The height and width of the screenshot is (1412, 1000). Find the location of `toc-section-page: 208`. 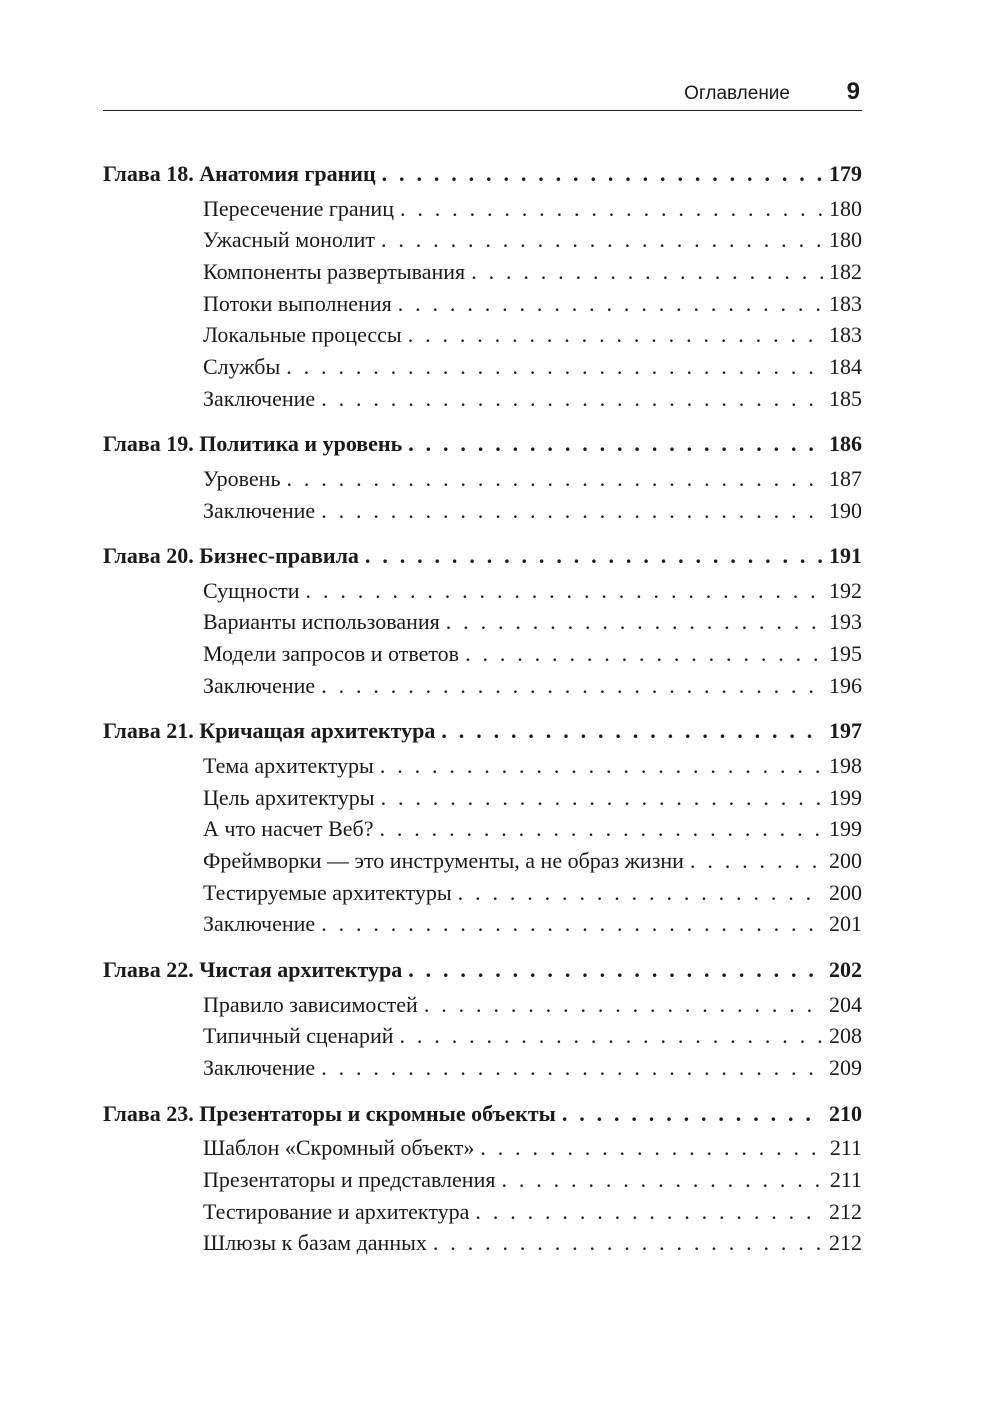

toc-section-page: 208 is located at coordinates (845, 1036).